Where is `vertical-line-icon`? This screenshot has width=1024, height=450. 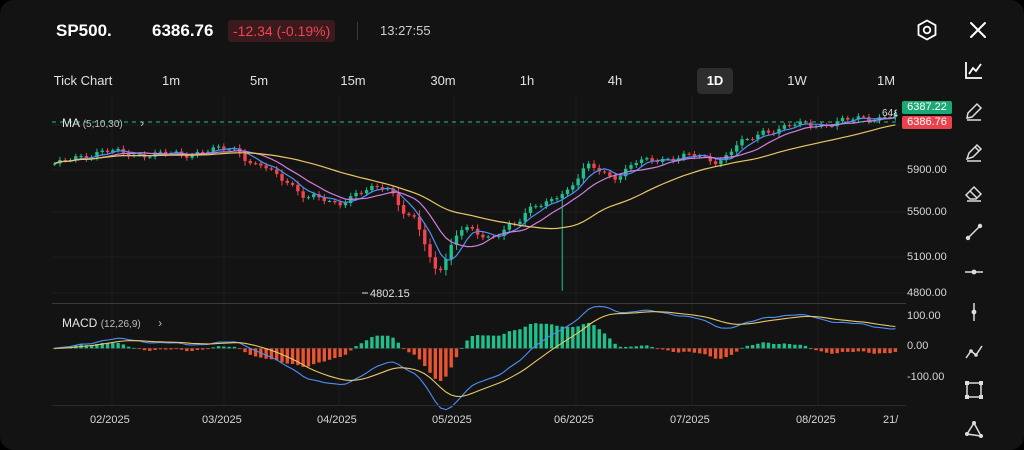 vertical-line-icon is located at coordinates (974, 312).